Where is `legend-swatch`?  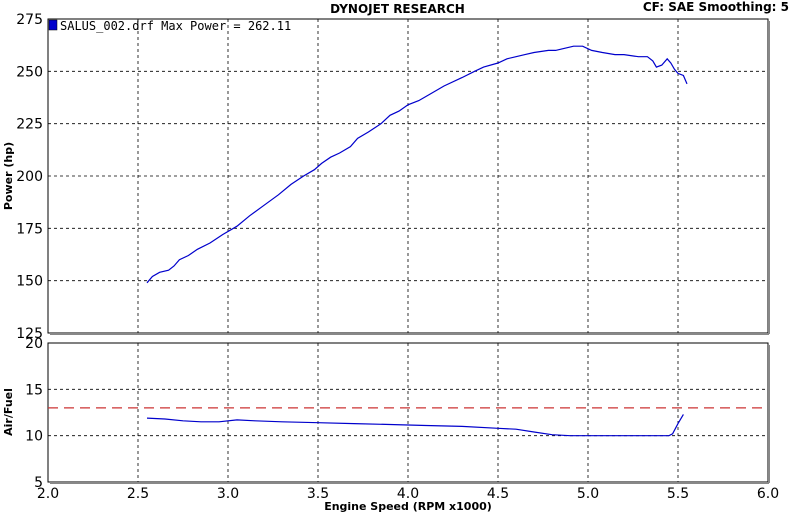 legend-swatch is located at coordinates (53, 25).